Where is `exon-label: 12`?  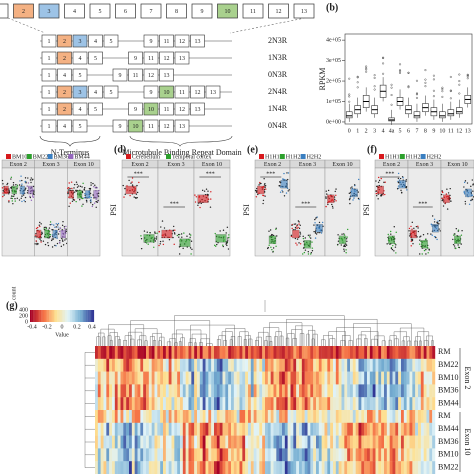
exon-label: 12 is located at coordinates (198, 93).